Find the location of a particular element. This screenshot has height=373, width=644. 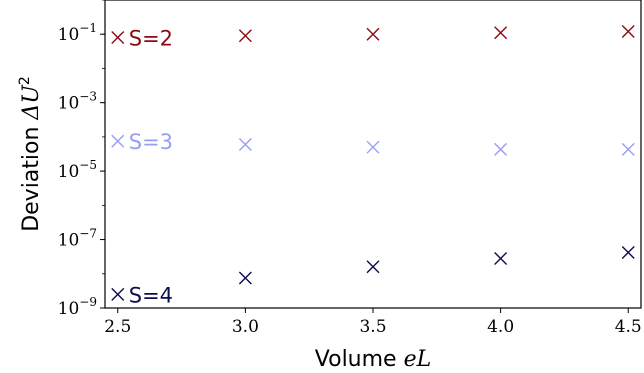

y-tick-label: 10⁻⁷ is located at coordinates (77, 239).